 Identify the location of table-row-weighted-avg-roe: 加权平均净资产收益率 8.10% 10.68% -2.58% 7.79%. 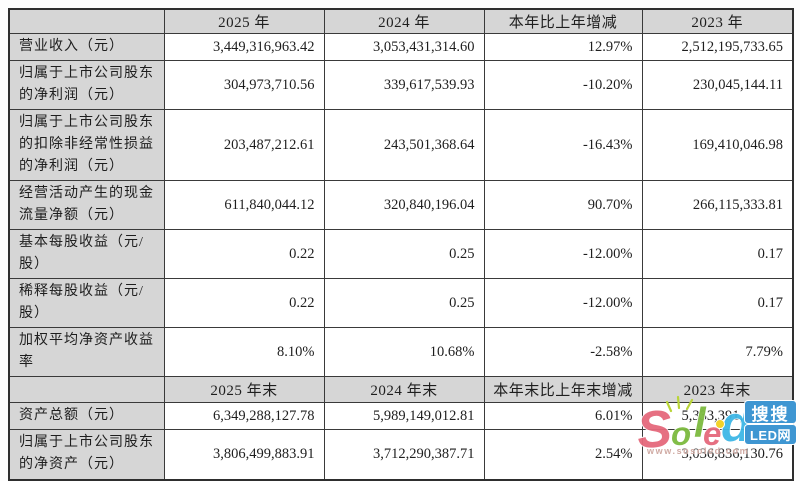
(401, 352).